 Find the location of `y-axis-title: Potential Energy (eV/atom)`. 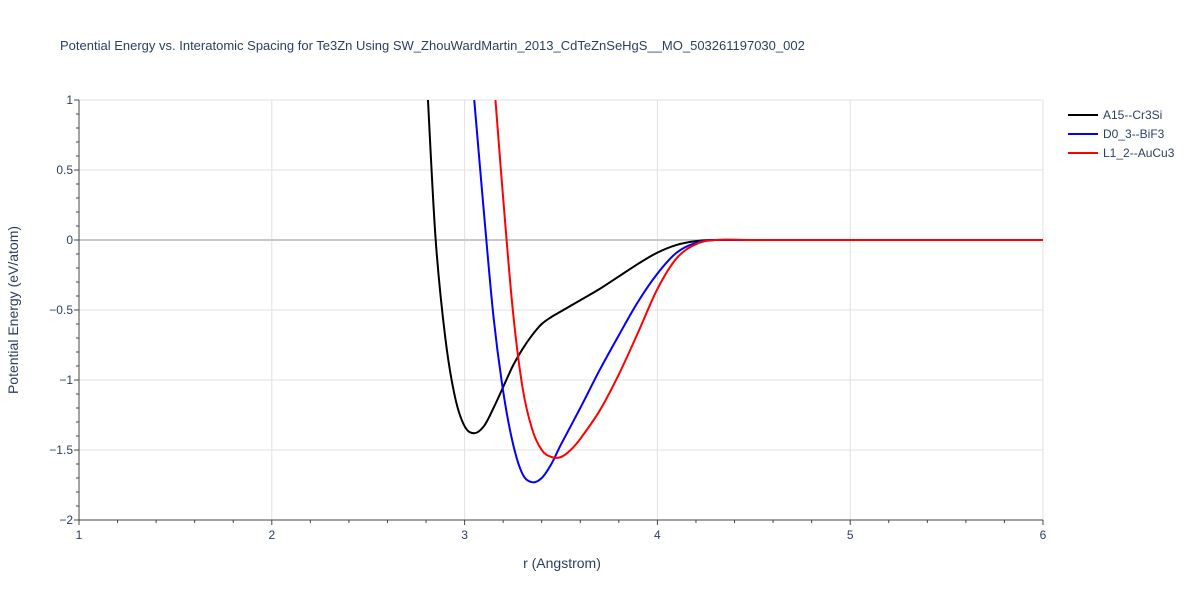

y-axis-title: Potential Energy (eV/atom) is located at coordinates (13, 310).